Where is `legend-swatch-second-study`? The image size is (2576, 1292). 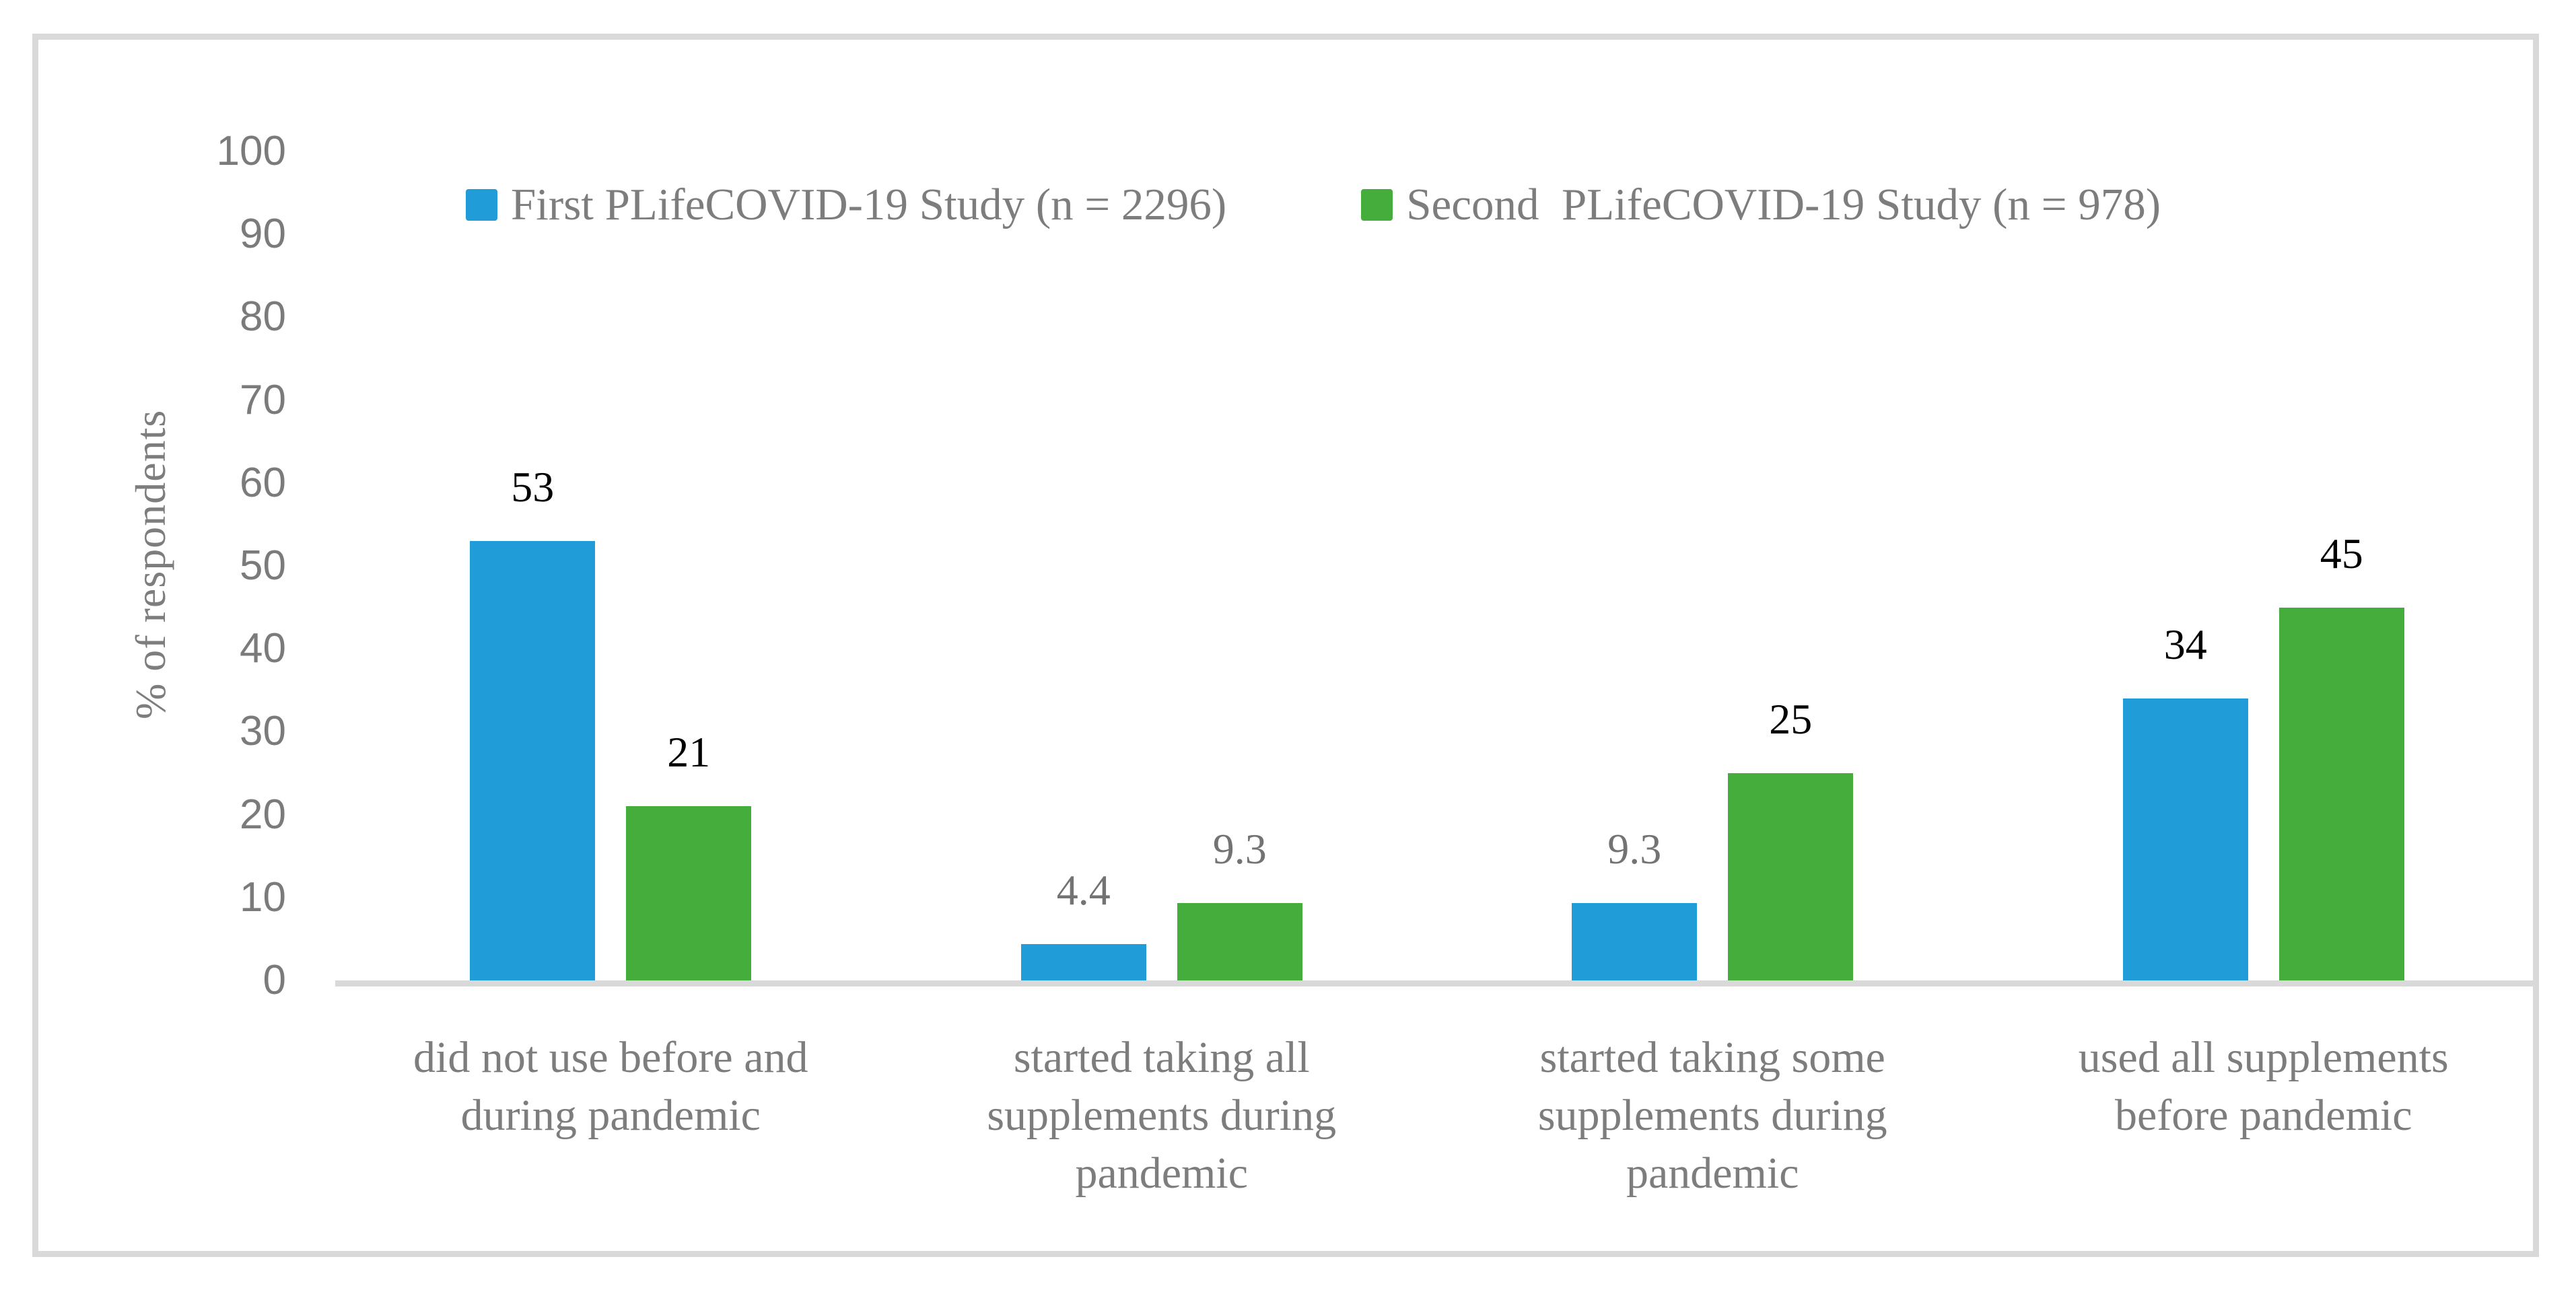 legend-swatch-second-study is located at coordinates (1377, 205).